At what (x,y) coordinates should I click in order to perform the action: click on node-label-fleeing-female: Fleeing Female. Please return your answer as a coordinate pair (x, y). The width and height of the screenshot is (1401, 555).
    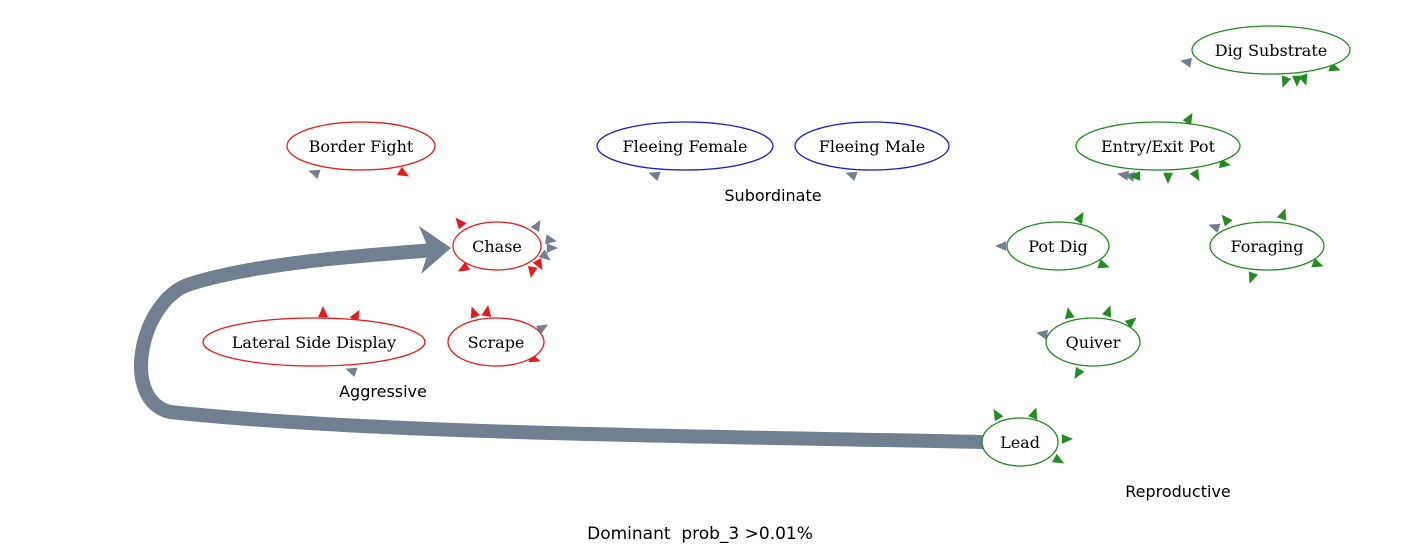
    Looking at the image, I should click on (685, 146).